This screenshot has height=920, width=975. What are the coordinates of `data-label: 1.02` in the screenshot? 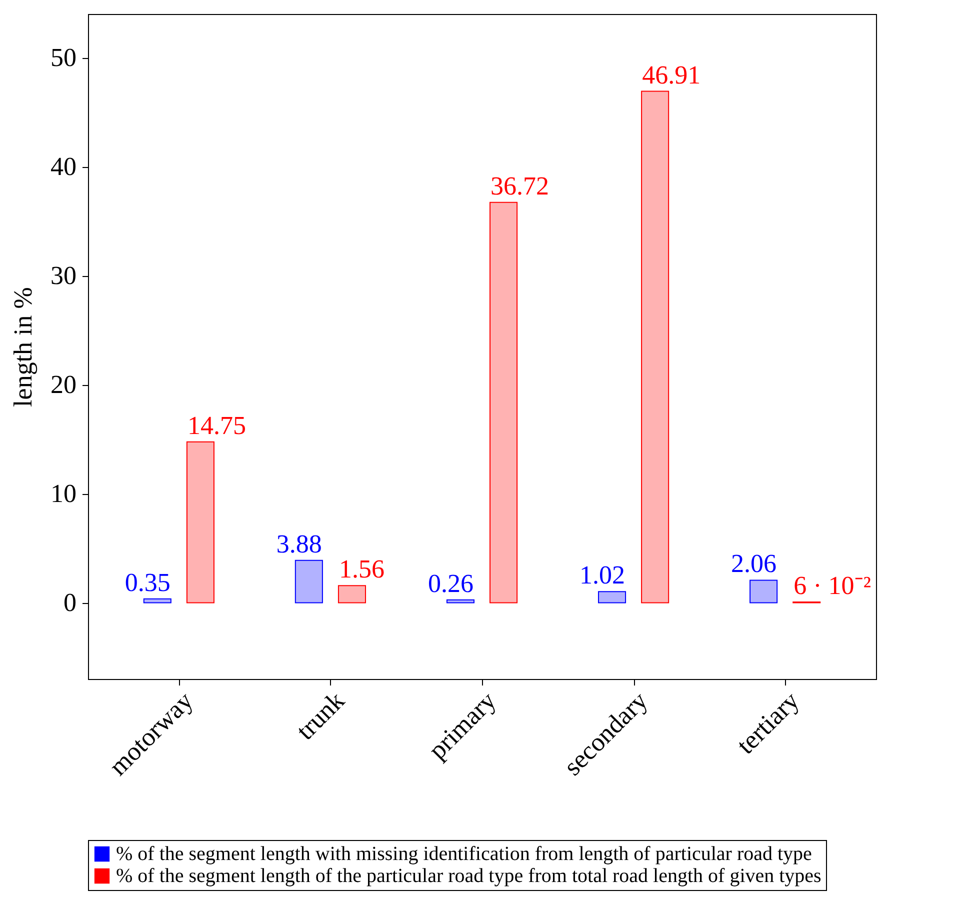 It's located at (603, 575).